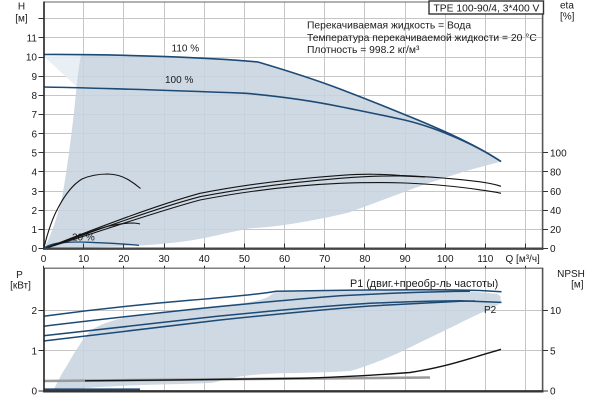 The width and height of the screenshot is (600, 400). I want to click on svg-text: 70, so click(325, 259).